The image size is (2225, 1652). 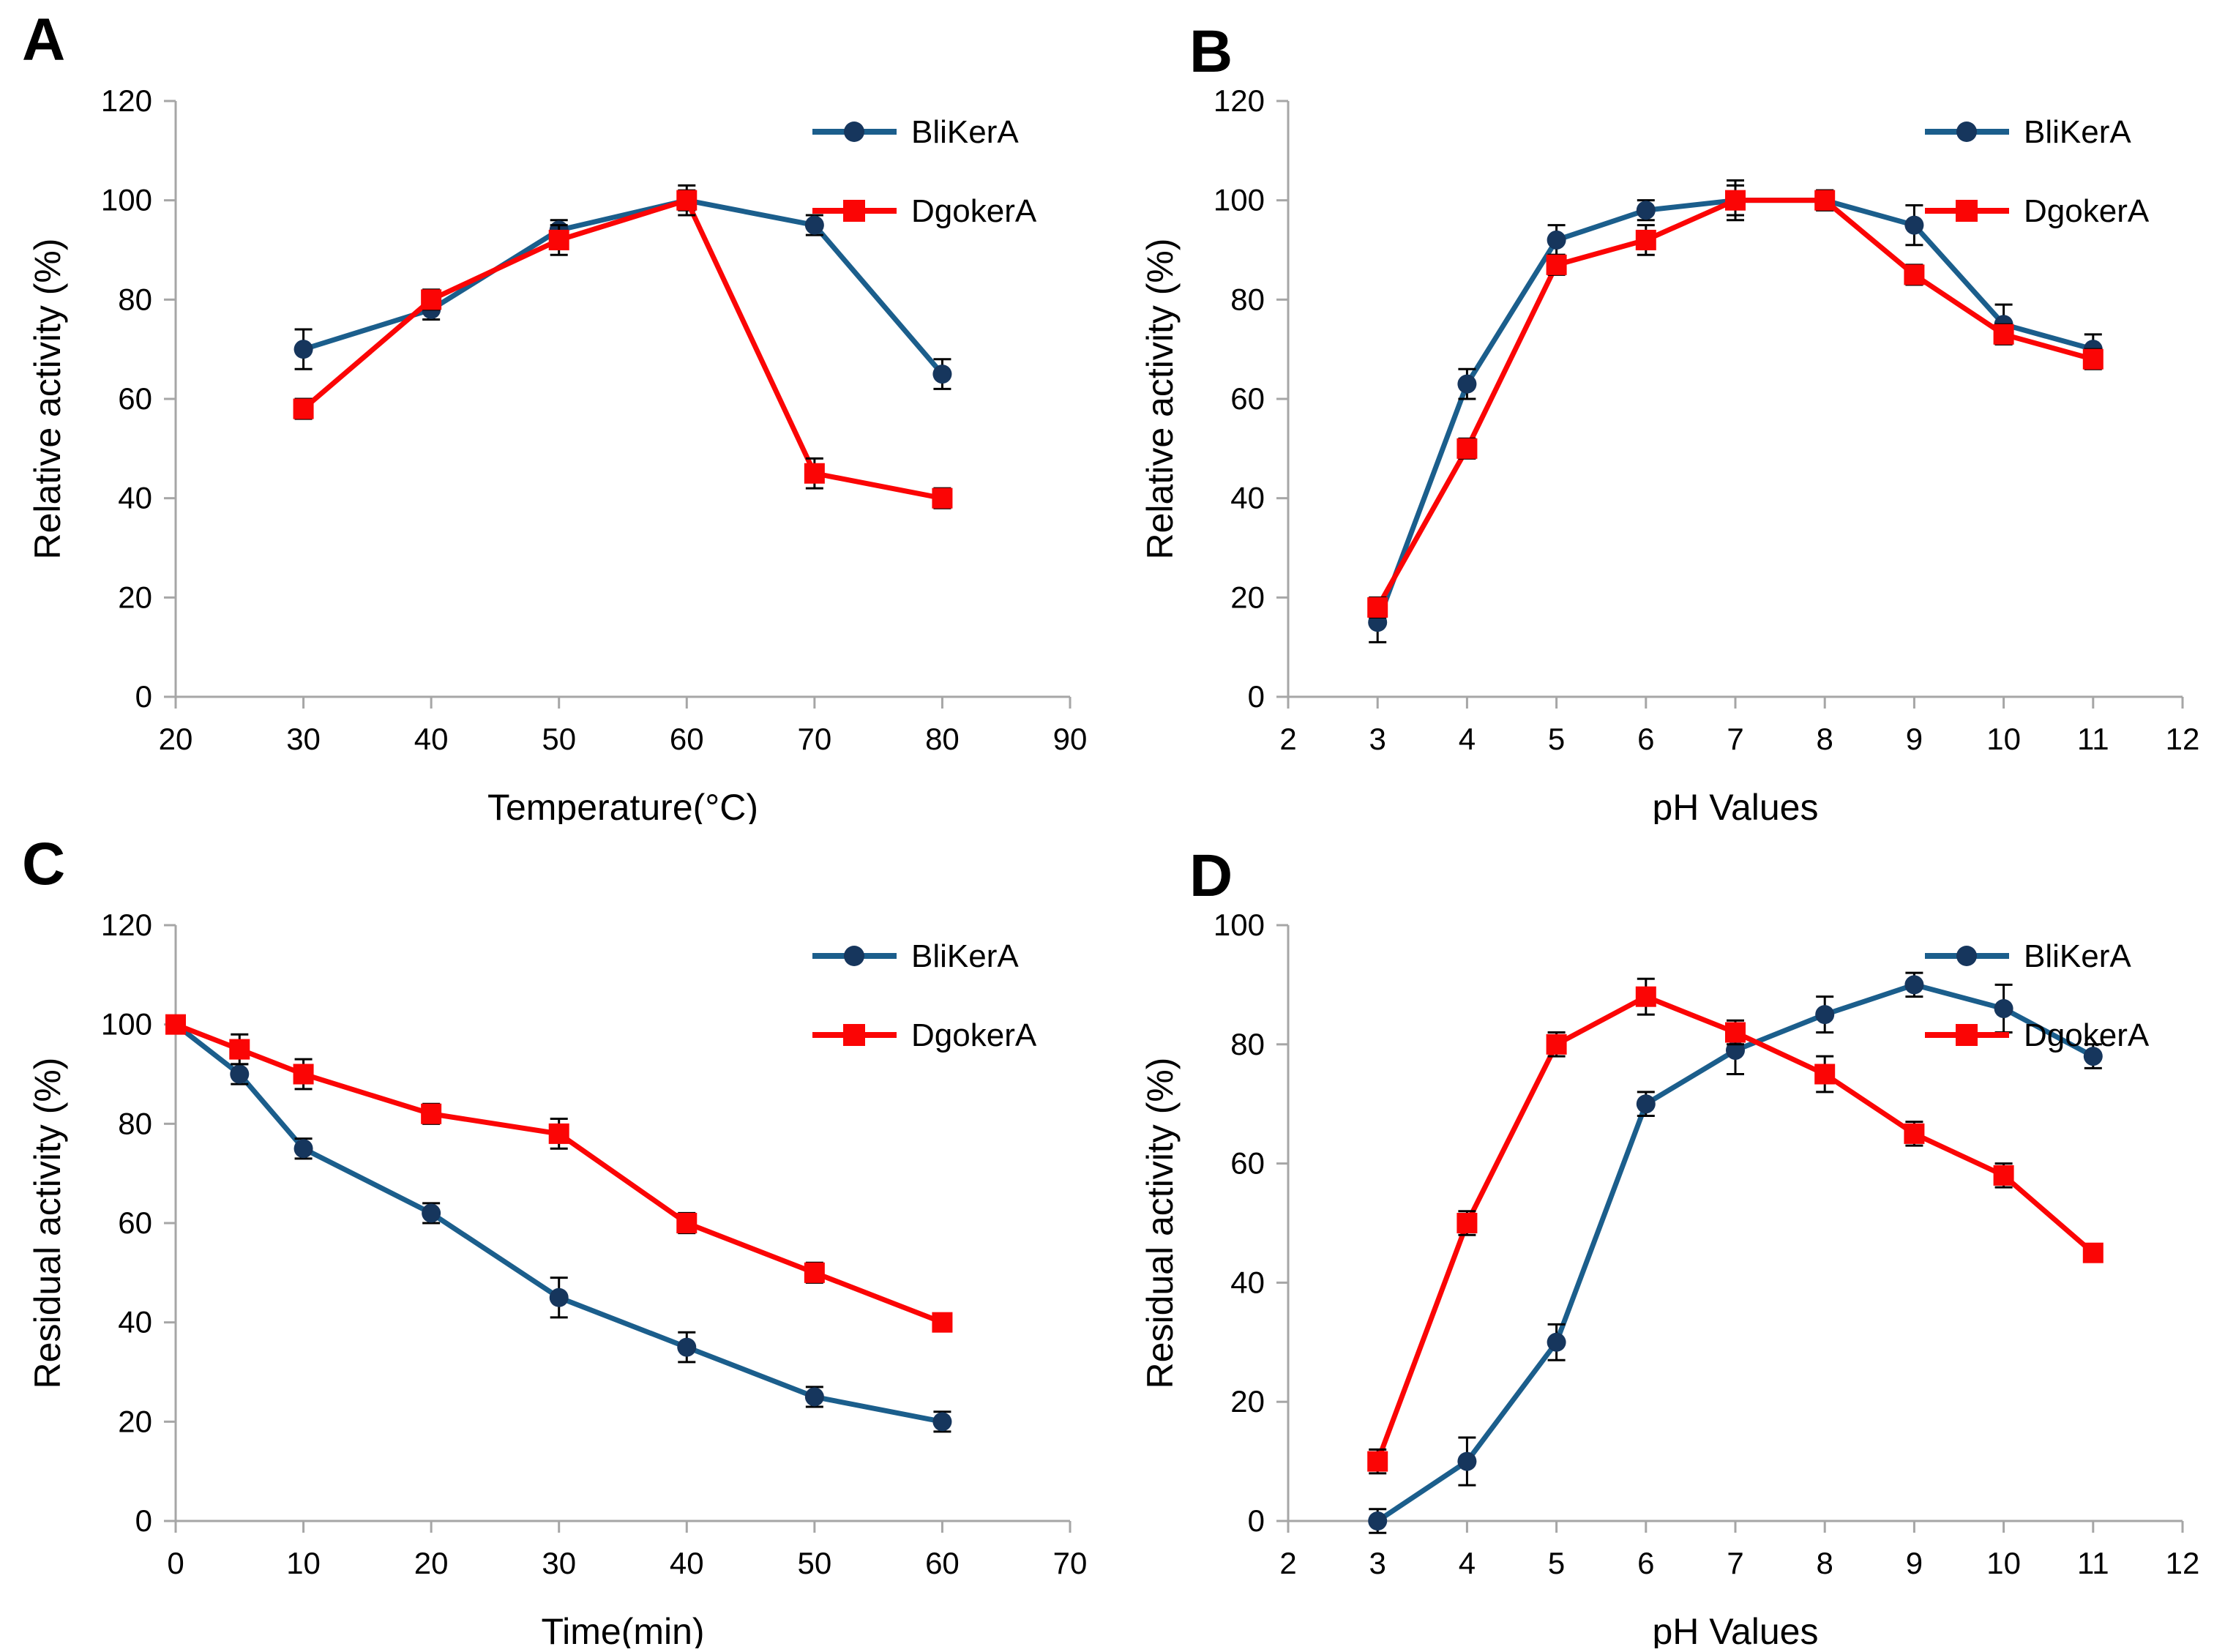 What do you see at coordinates (854, 956) in the screenshot?
I see `legend-marker-circle` at bounding box center [854, 956].